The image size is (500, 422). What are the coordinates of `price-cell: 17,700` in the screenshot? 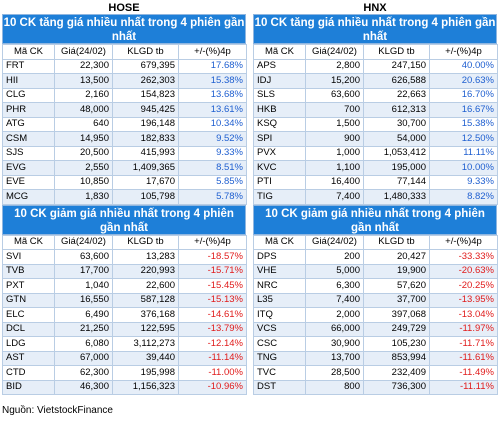 It's located at (83, 271).